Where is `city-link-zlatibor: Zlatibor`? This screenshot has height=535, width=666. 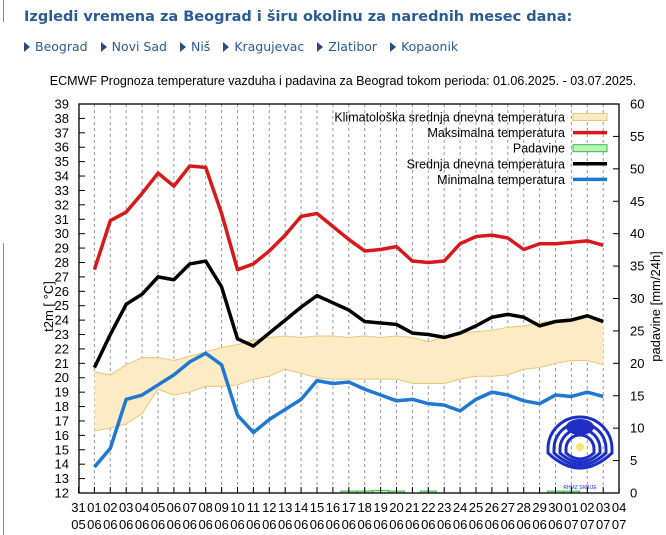 city-link-zlatibor: Zlatibor is located at coordinates (347, 46).